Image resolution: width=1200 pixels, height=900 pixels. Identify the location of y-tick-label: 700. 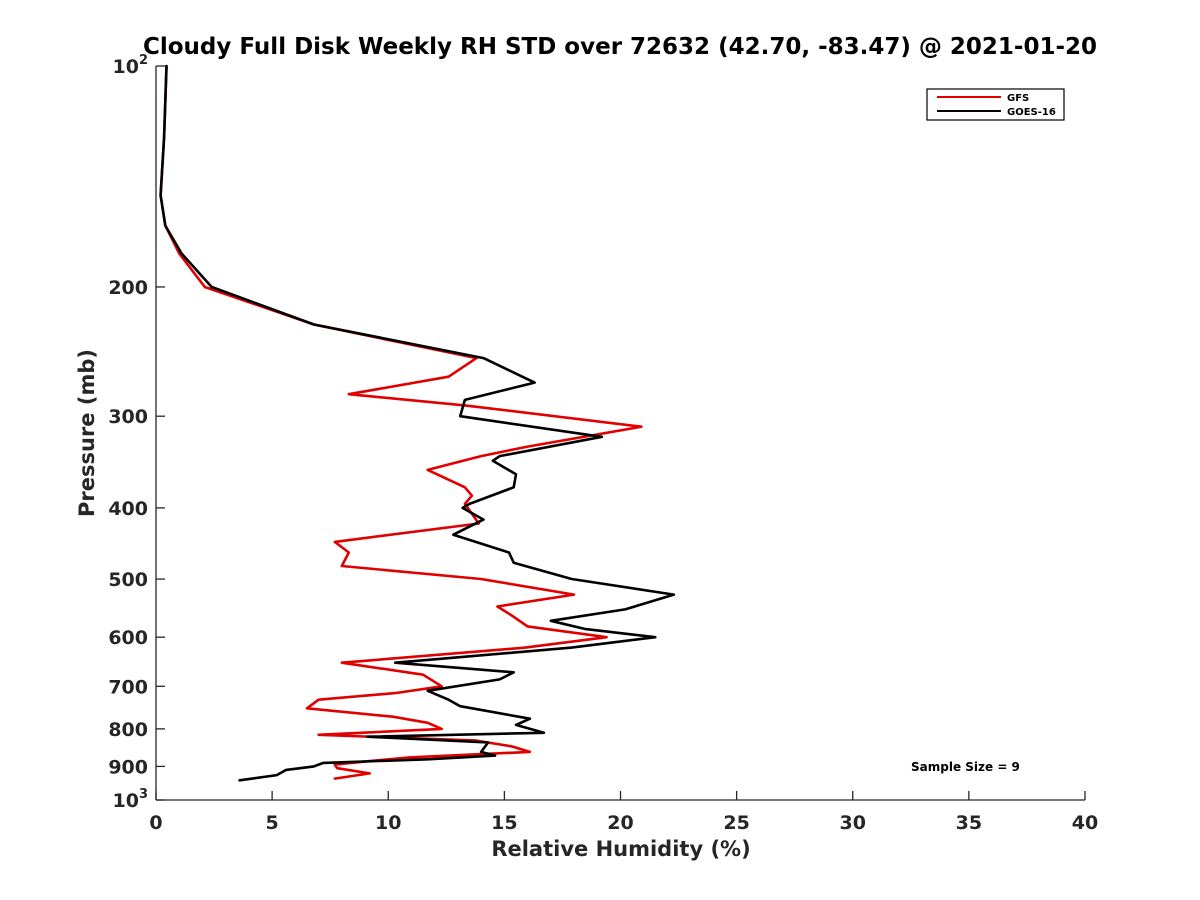
(128, 687).